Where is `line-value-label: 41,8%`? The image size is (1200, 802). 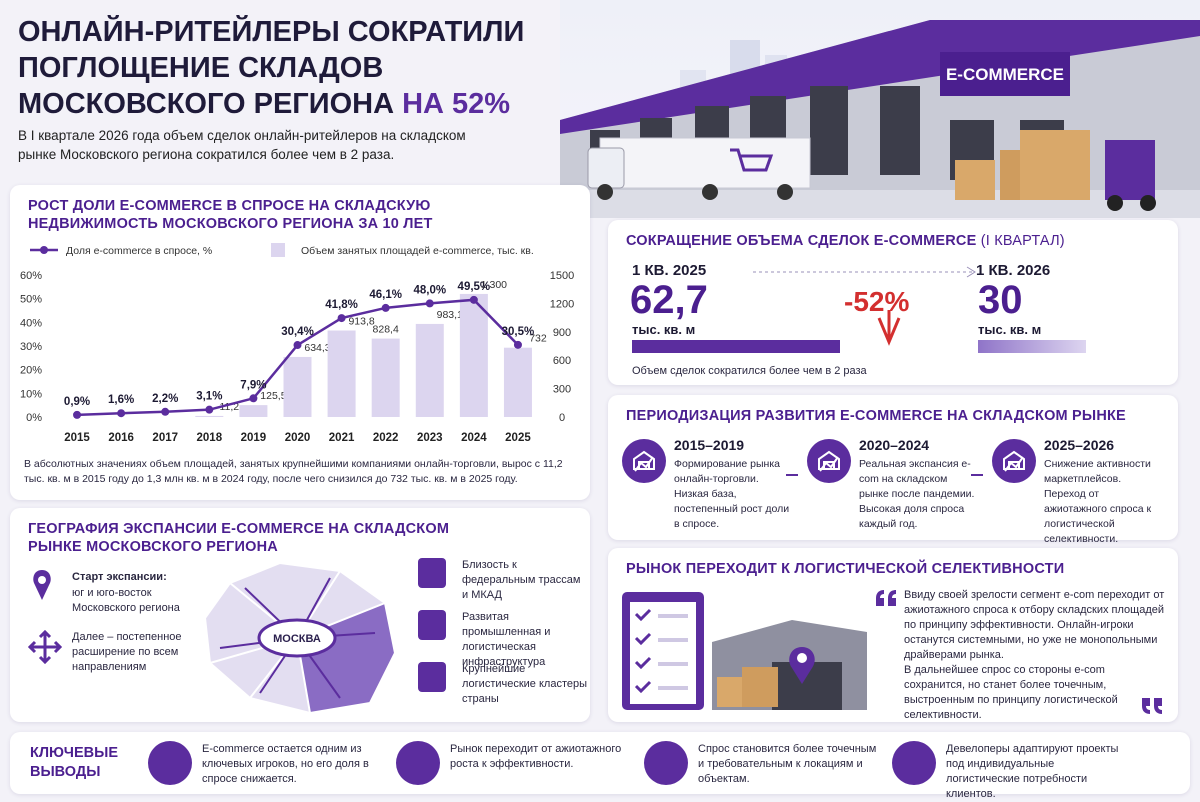 line-value-label: 41,8% is located at coordinates (341, 305).